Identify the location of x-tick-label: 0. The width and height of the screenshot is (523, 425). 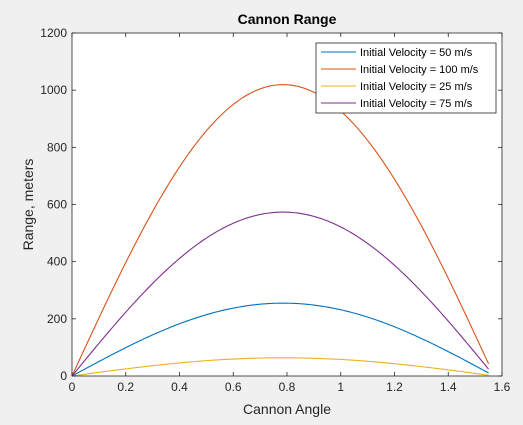
(72, 387).